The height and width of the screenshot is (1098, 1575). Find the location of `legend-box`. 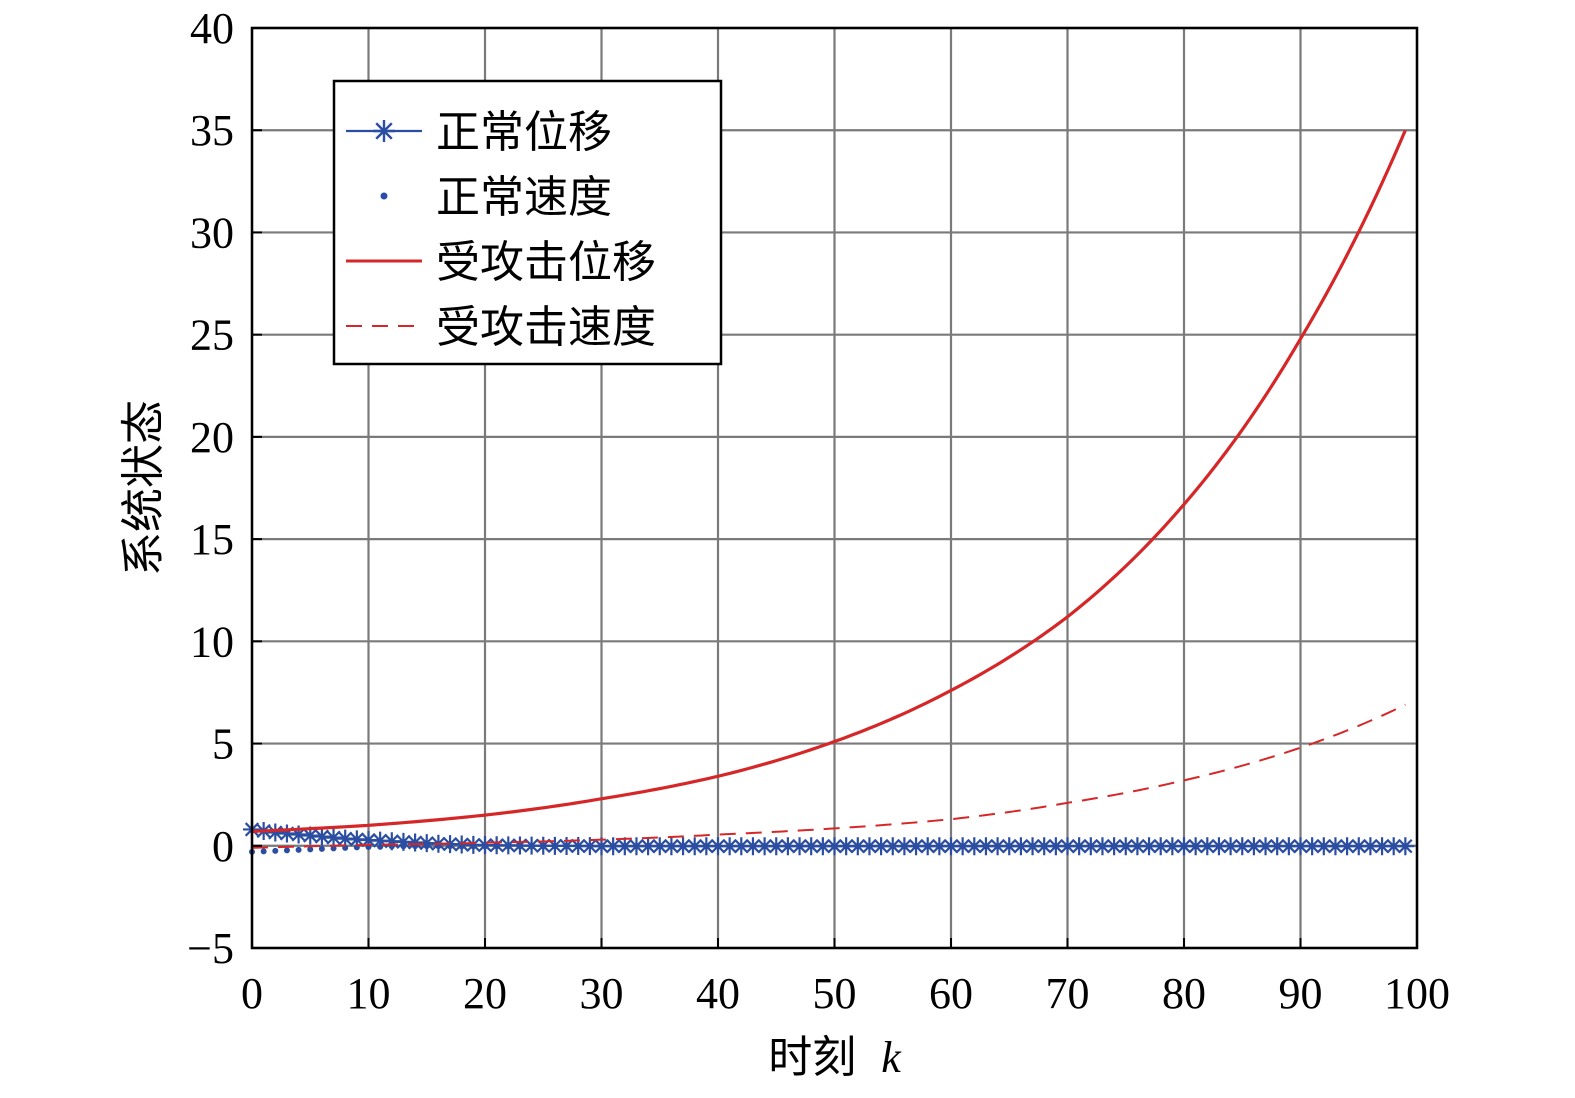

legend-box is located at coordinates (527, 222).